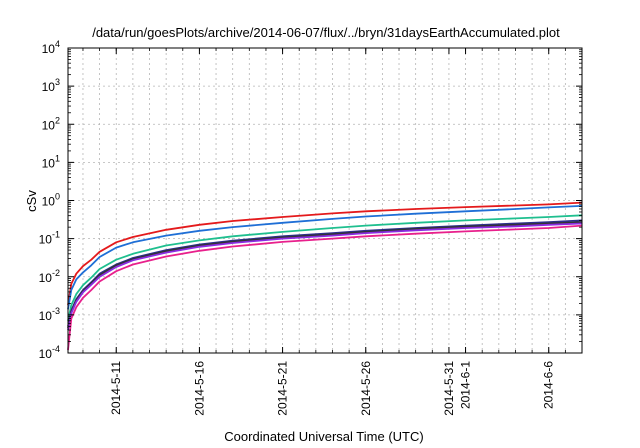  Describe the element at coordinates (449, 388) in the screenshot. I see `x-tick-label: 2014-5-31` at that location.